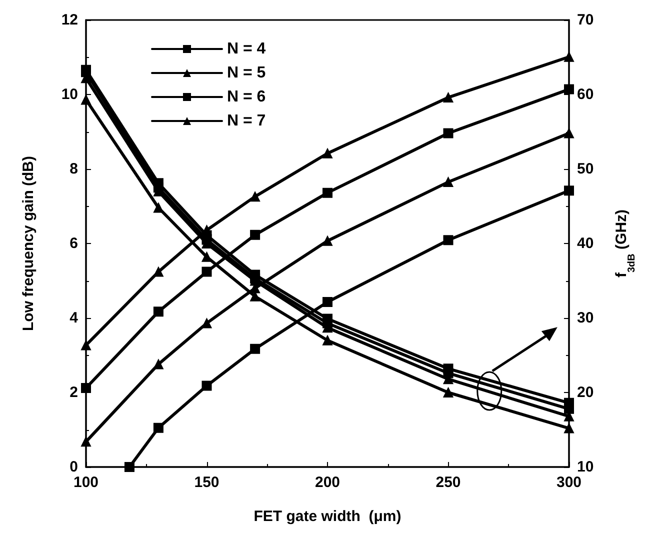 This screenshot has width=645, height=540. I want to click on x-tick-label: 150, so click(207, 482).